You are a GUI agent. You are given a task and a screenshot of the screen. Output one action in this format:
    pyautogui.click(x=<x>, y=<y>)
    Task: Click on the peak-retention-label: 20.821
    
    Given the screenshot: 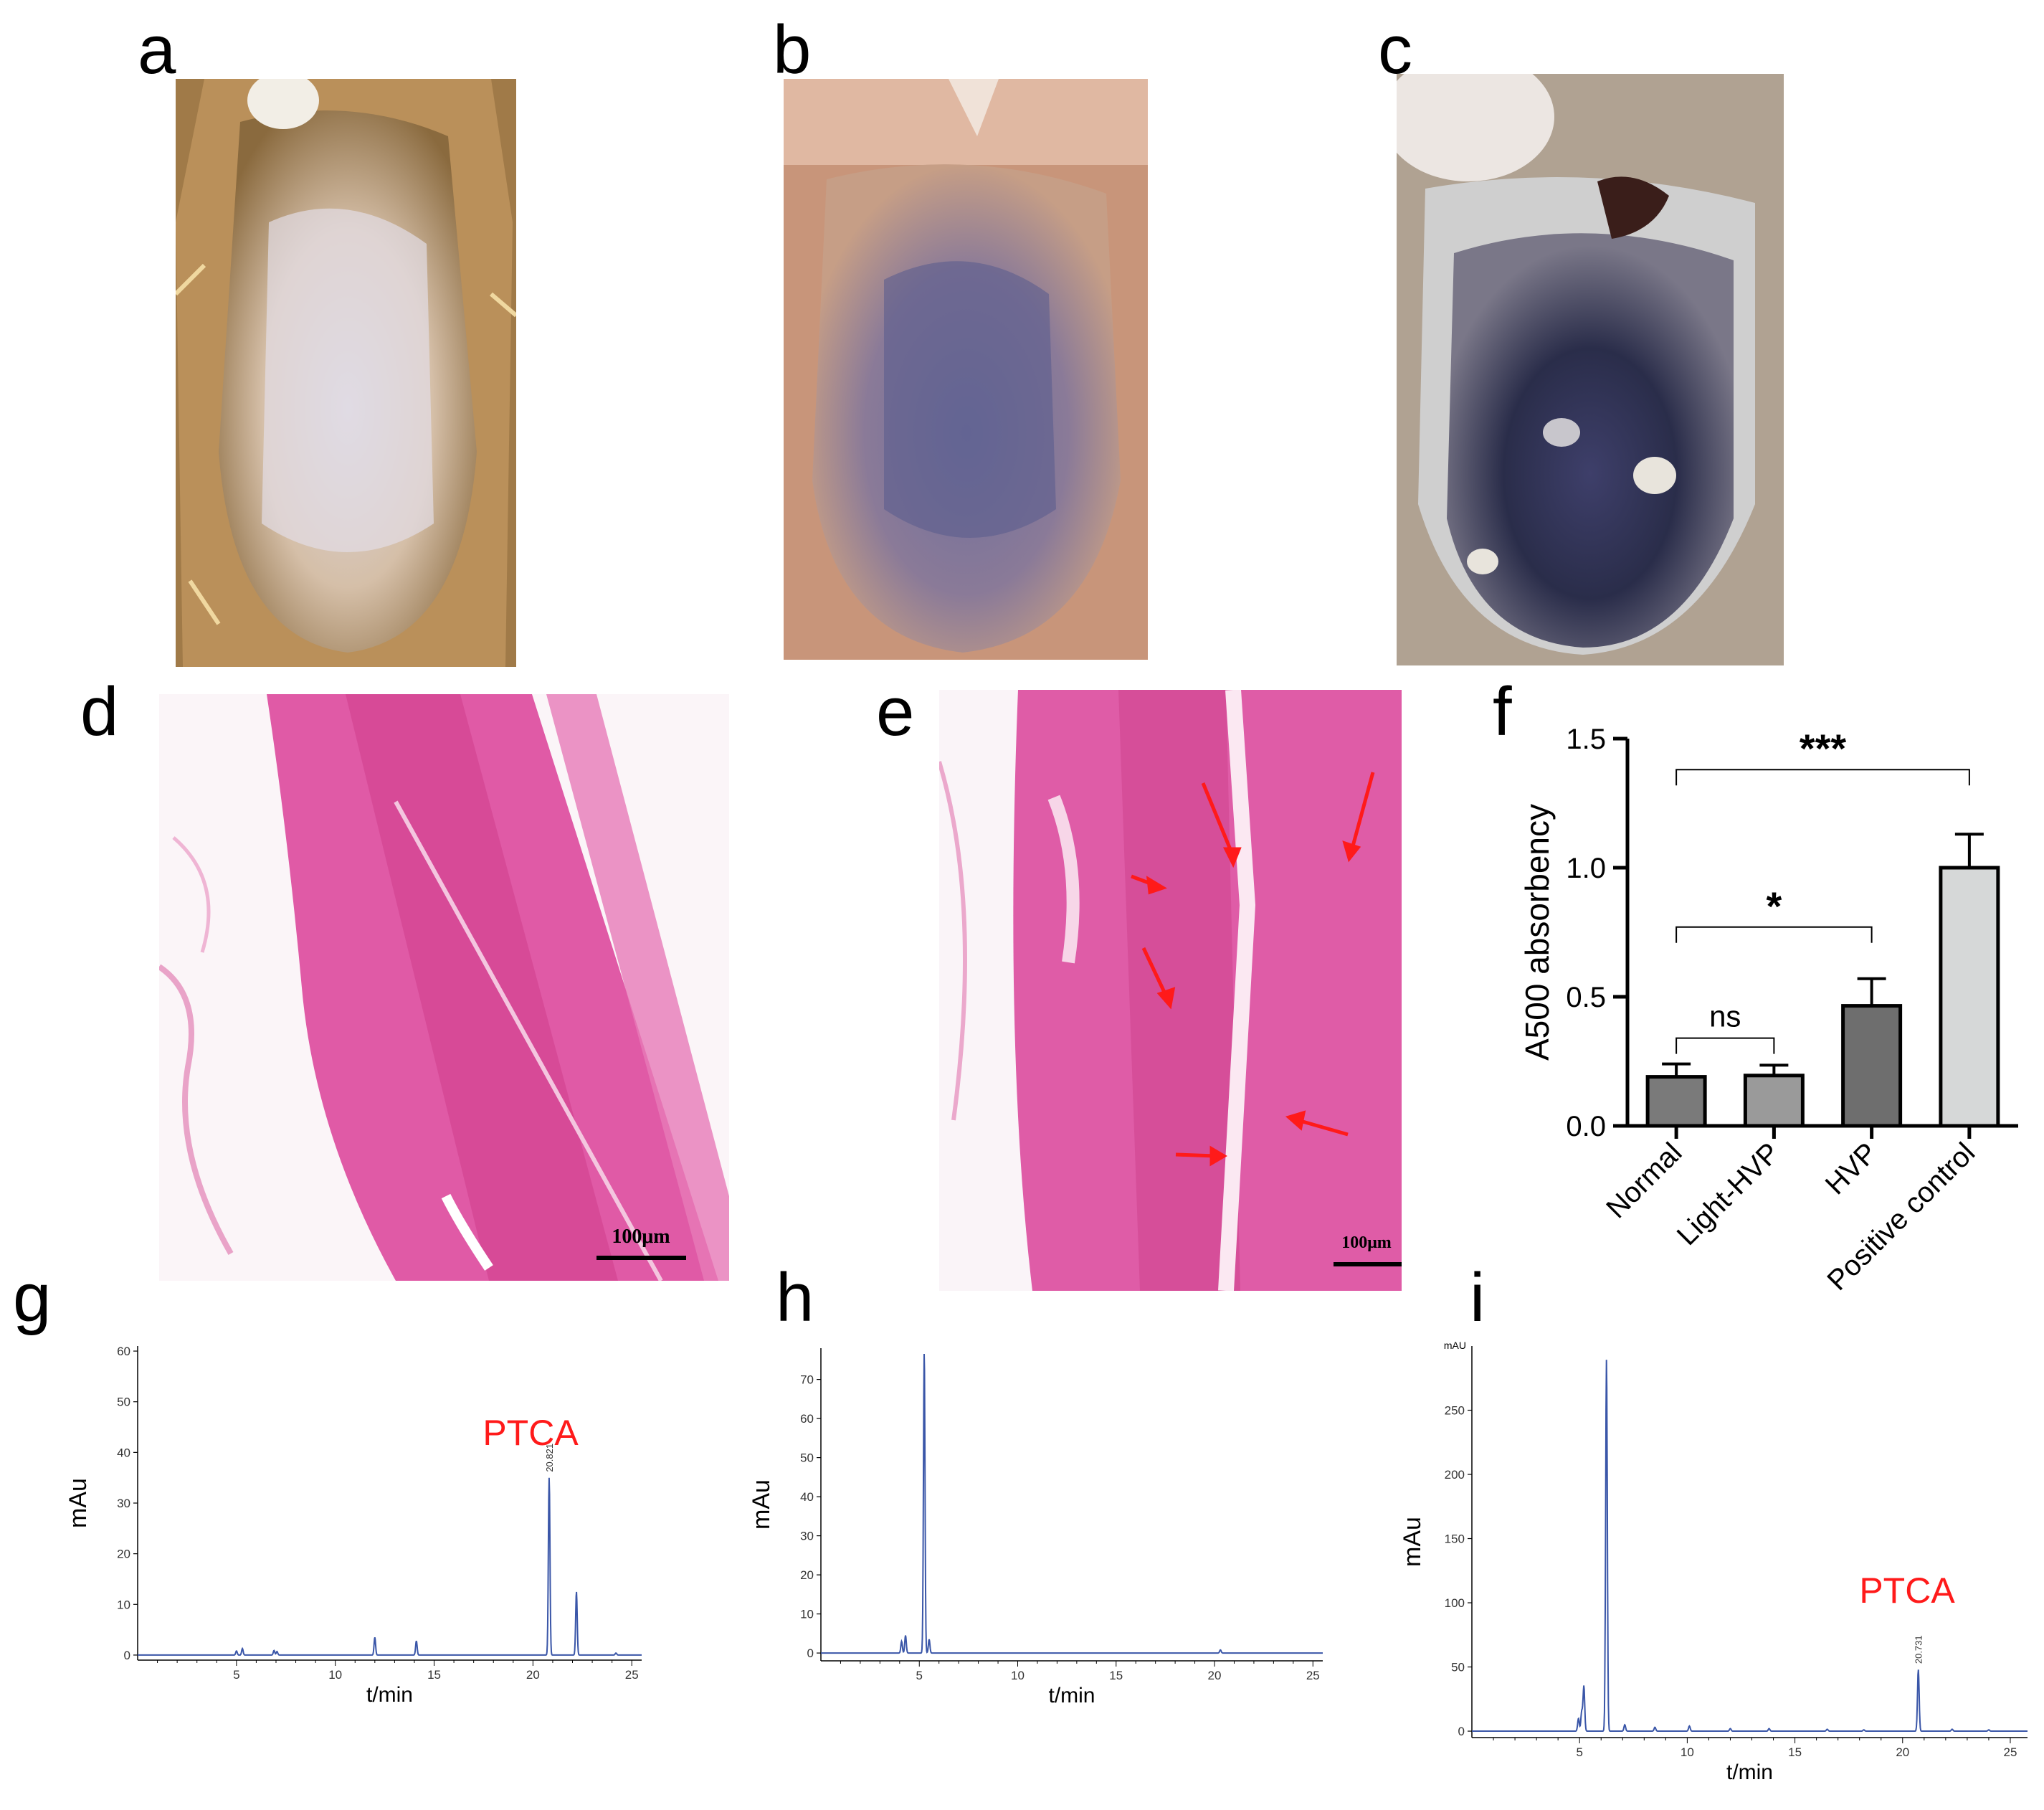 What is the action you would take?
    pyautogui.click(x=550, y=1458)
    